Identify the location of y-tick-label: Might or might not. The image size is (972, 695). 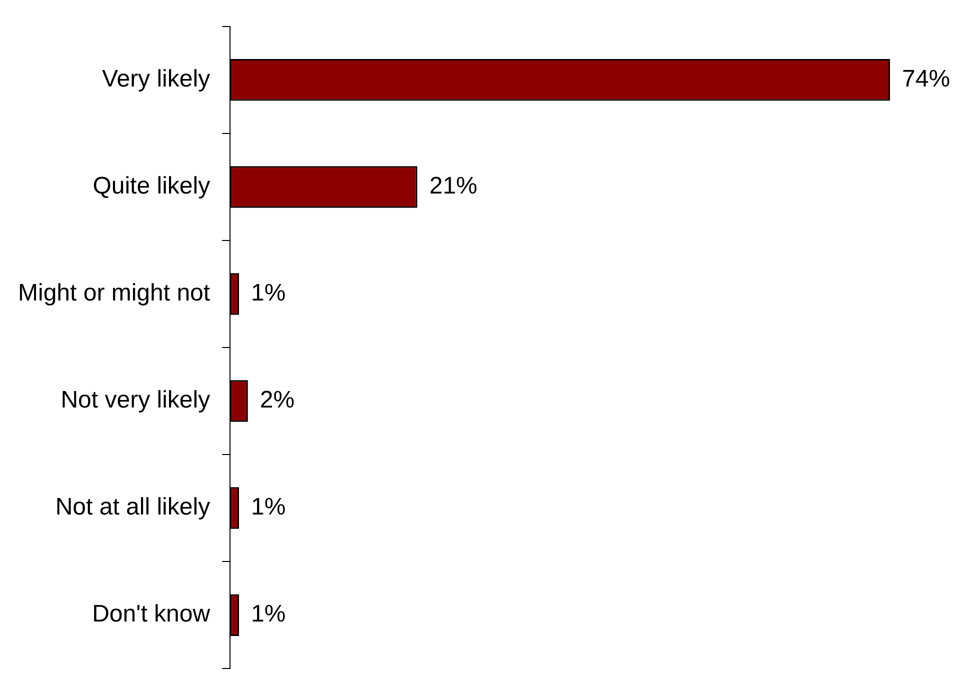
(114, 293).